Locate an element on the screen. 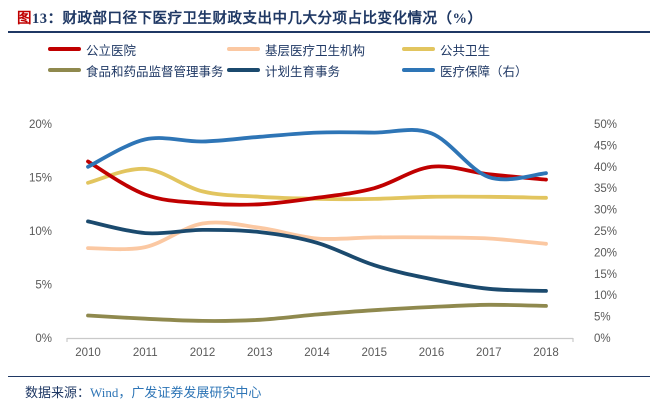 The image size is (658, 403). right-axis-tick-label: 5% is located at coordinates (602, 318).